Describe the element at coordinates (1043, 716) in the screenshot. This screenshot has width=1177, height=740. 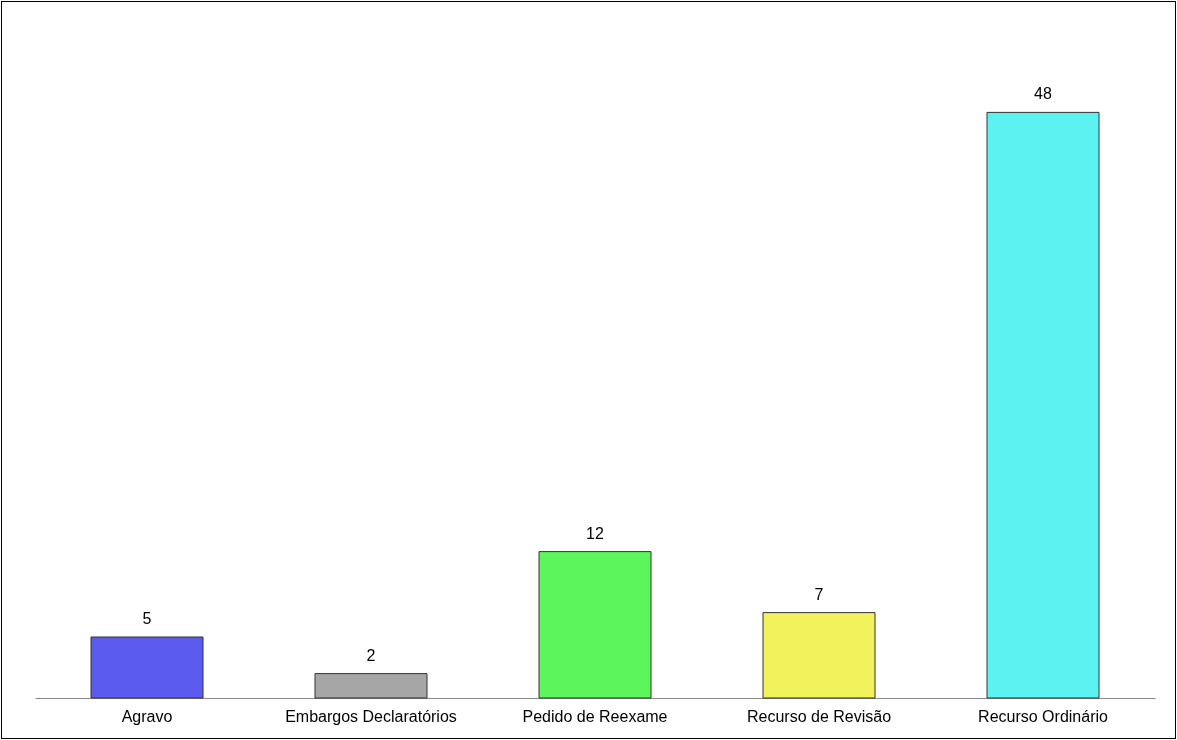
I see `x-tick-label: Recurso Ordinário` at that location.